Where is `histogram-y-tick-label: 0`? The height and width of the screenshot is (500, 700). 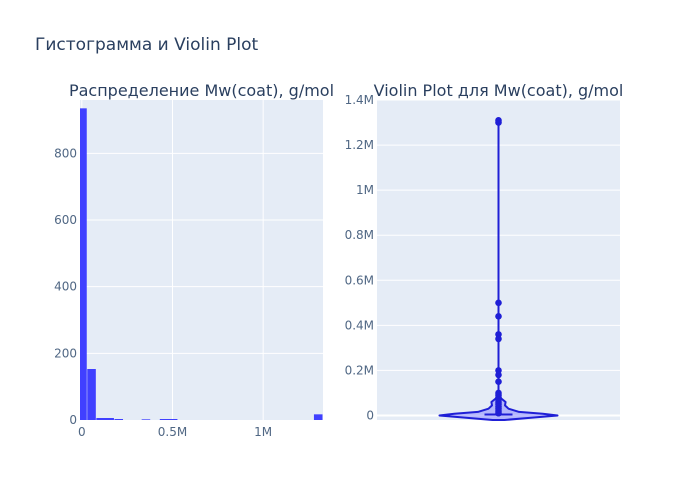 histogram-y-tick-label: 0 is located at coordinates (73, 420).